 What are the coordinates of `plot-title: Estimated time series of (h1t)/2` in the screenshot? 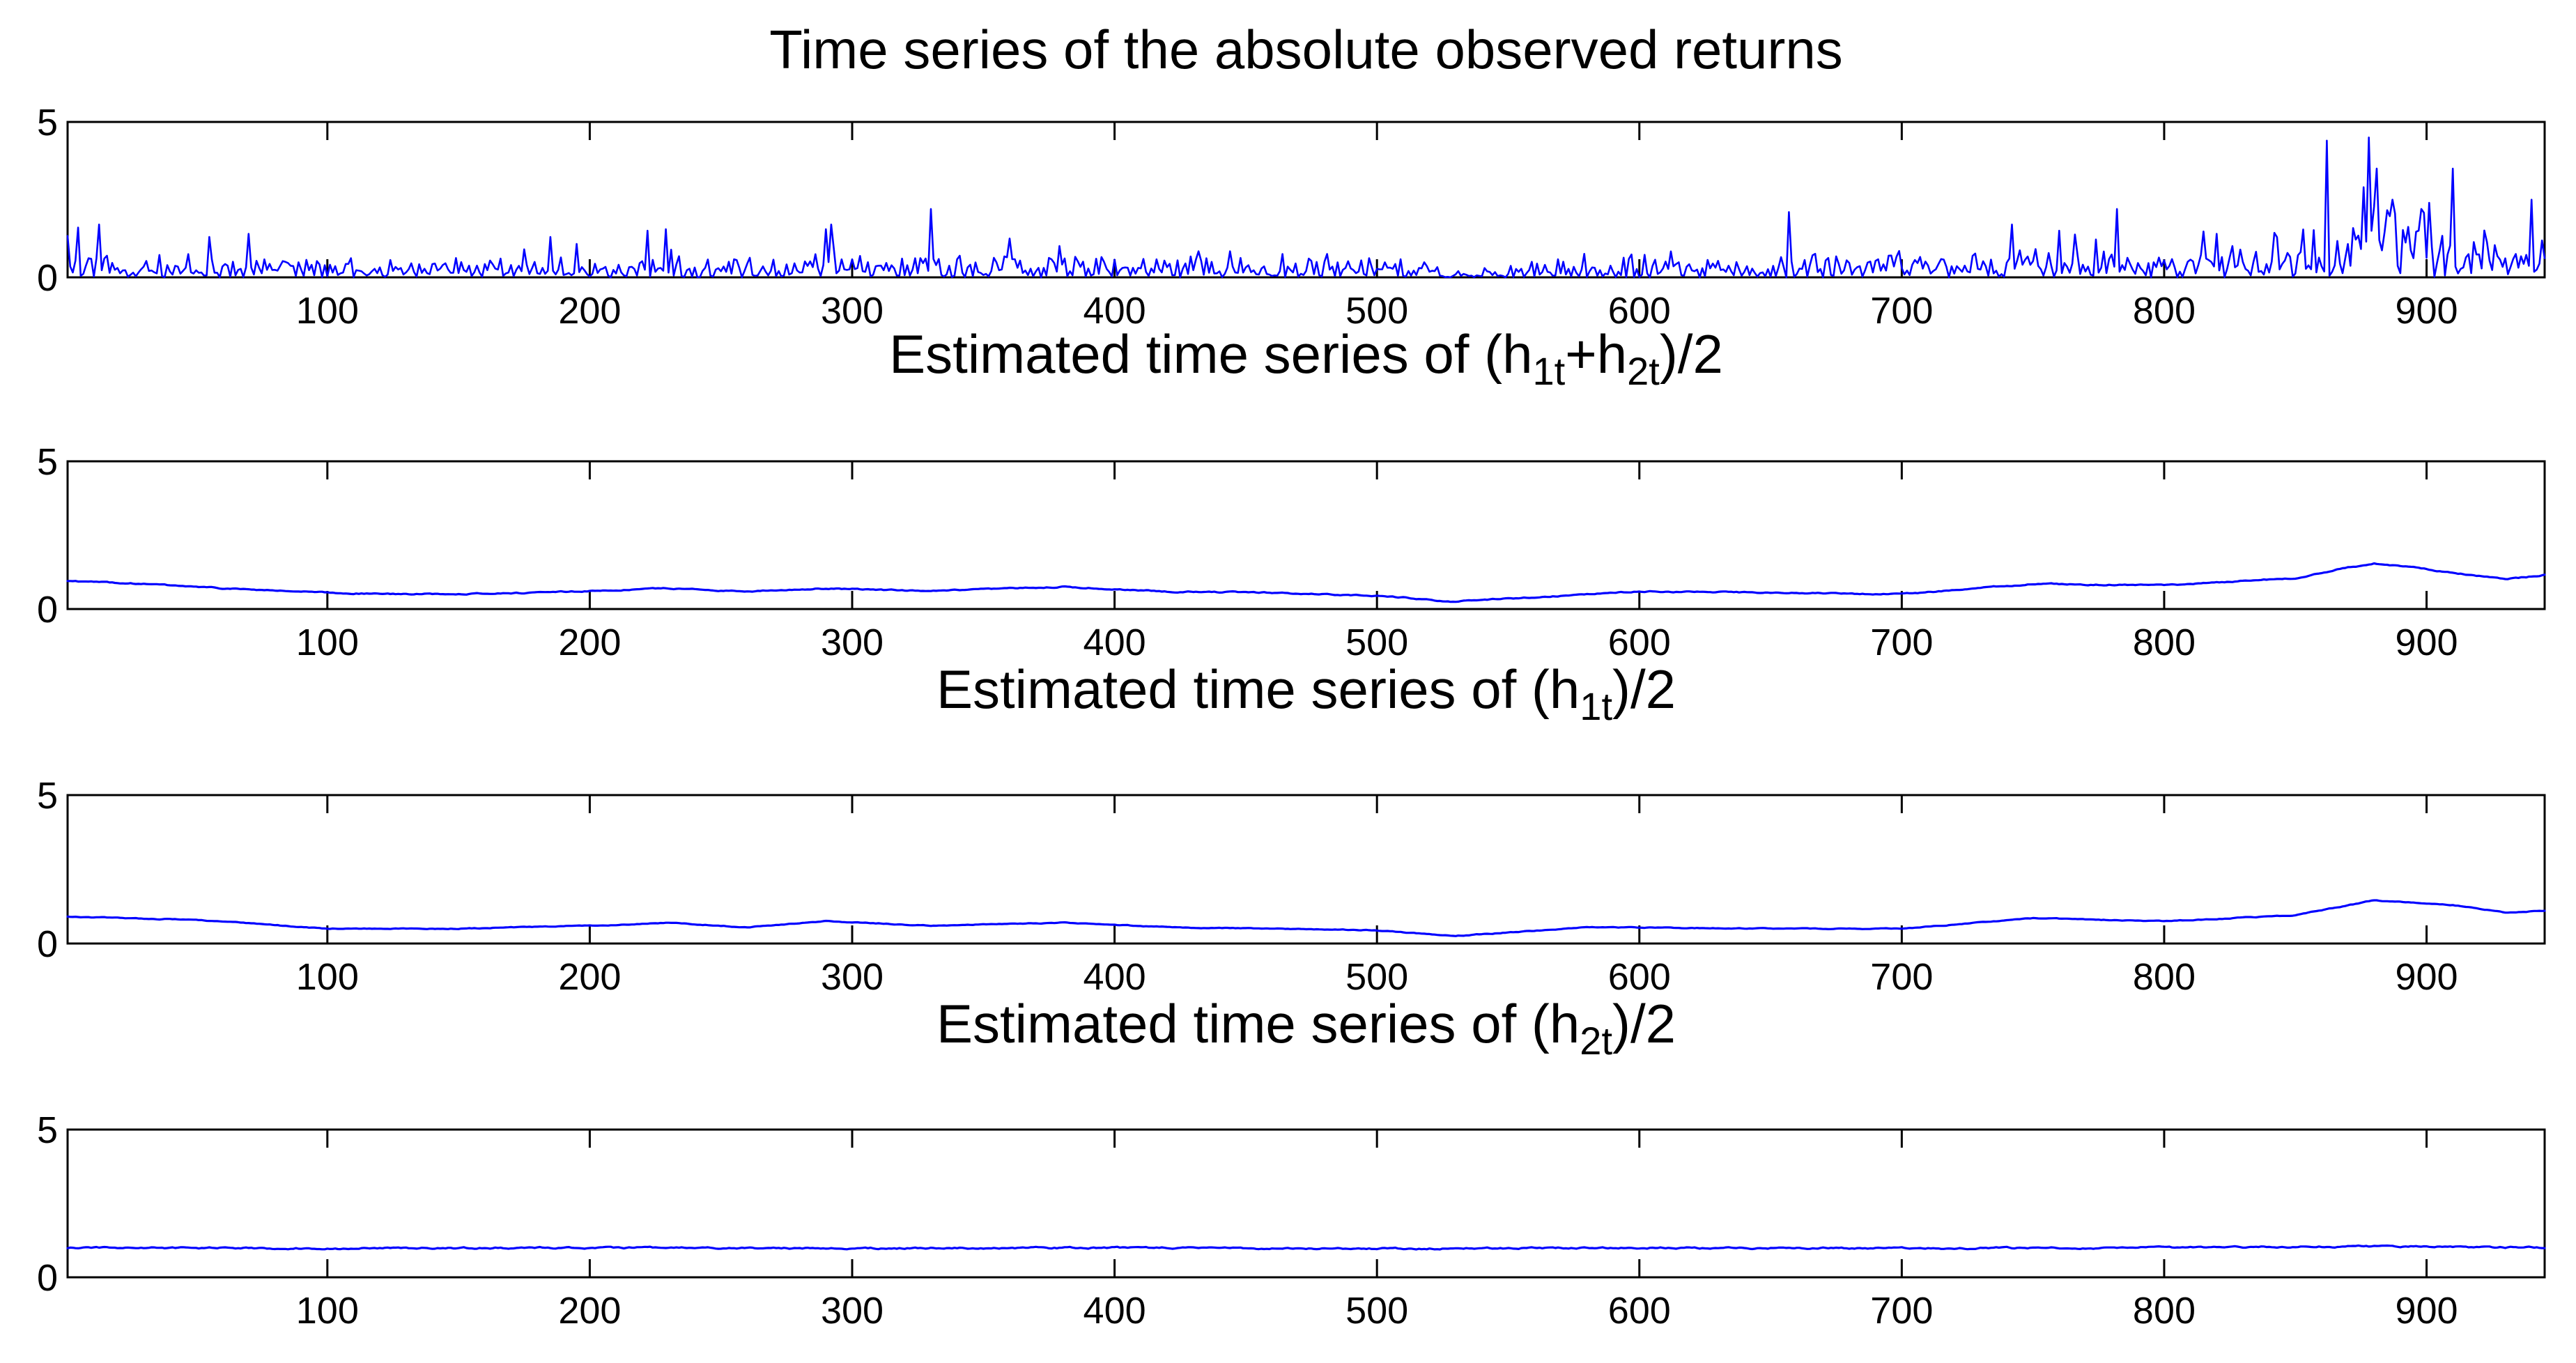 It's located at (1306, 694).